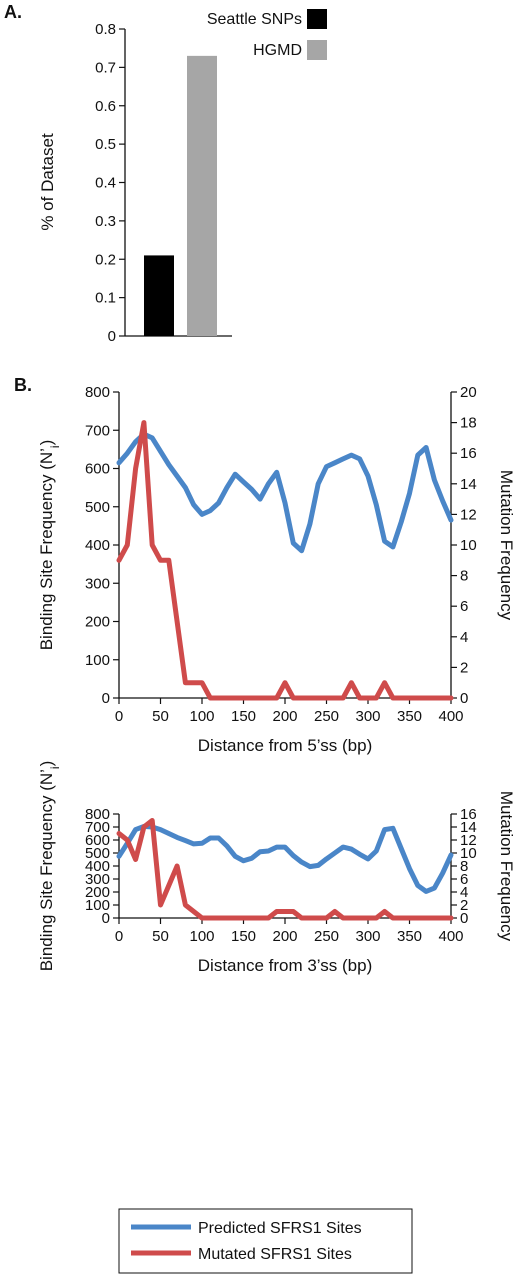 Image resolution: width=519 pixels, height=1280 pixels. What do you see at coordinates (275, 1254) in the screenshot?
I see `legend-label-mutated: Mutated SFRS1 Sites` at bounding box center [275, 1254].